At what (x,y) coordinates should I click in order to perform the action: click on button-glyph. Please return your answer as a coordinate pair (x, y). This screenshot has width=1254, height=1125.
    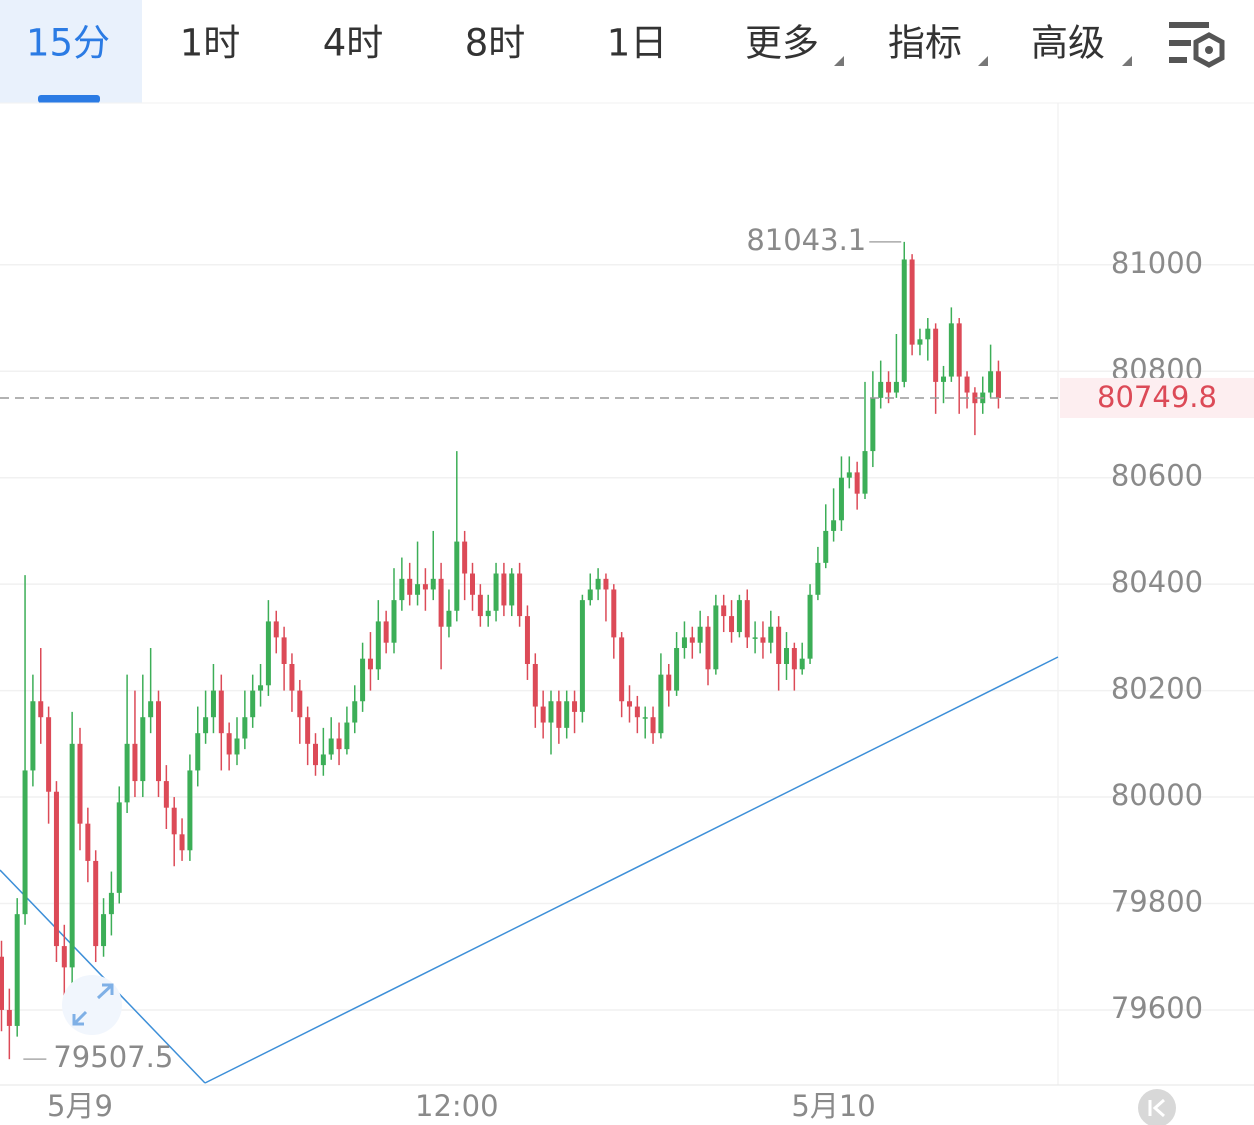
    Looking at the image, I should click on (1156, 1108).